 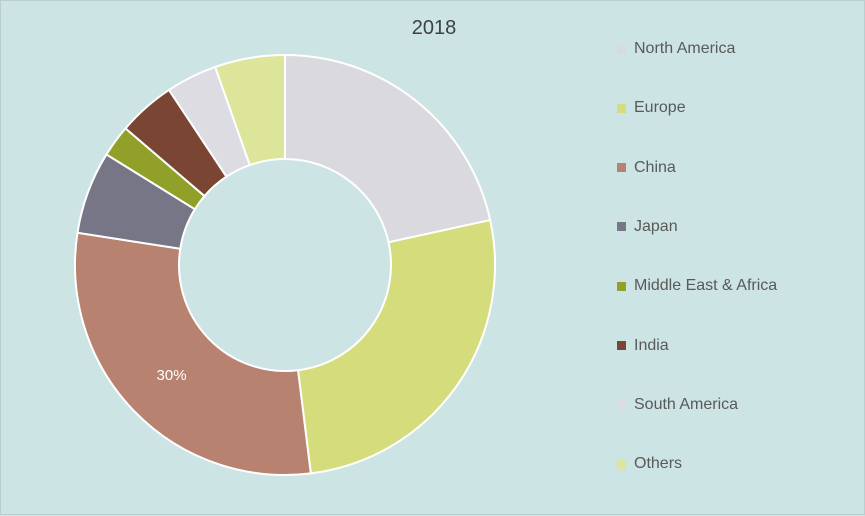 What do you see at coordinates (651, 345) in the screenshot?
I see `legend-label: India` at bounding box center [651, 345].